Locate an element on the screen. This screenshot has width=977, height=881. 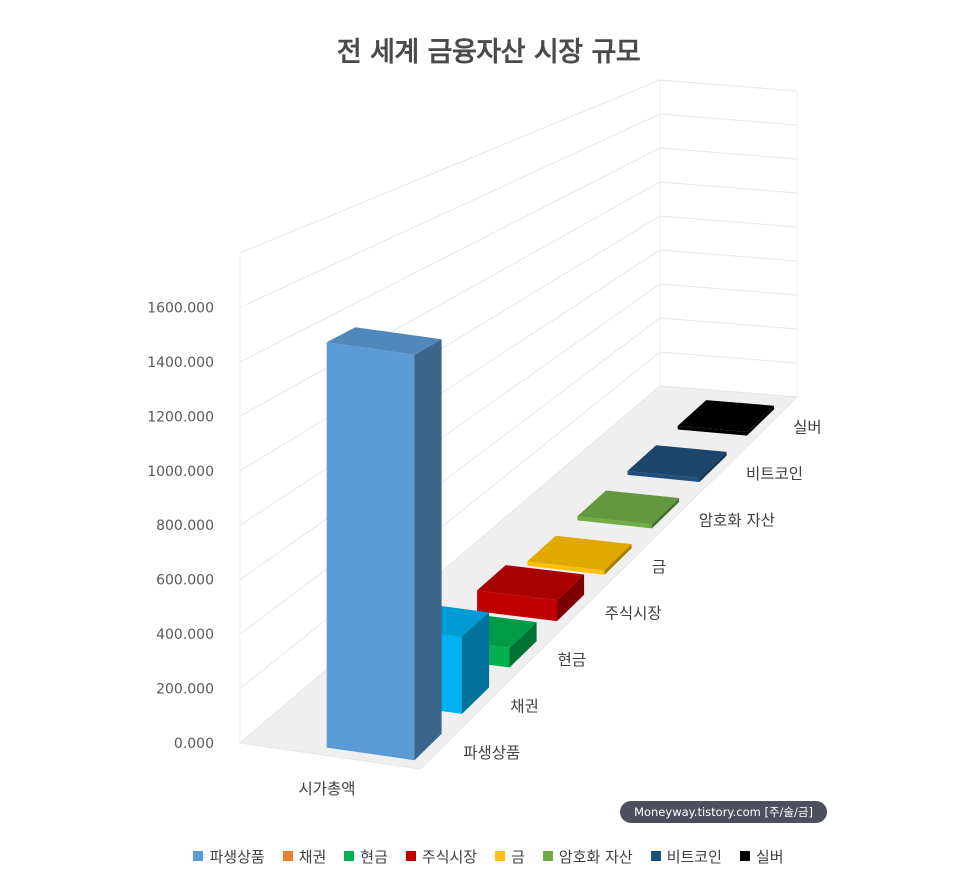
legend-item: 실버 is located at coordinates (761, 856).